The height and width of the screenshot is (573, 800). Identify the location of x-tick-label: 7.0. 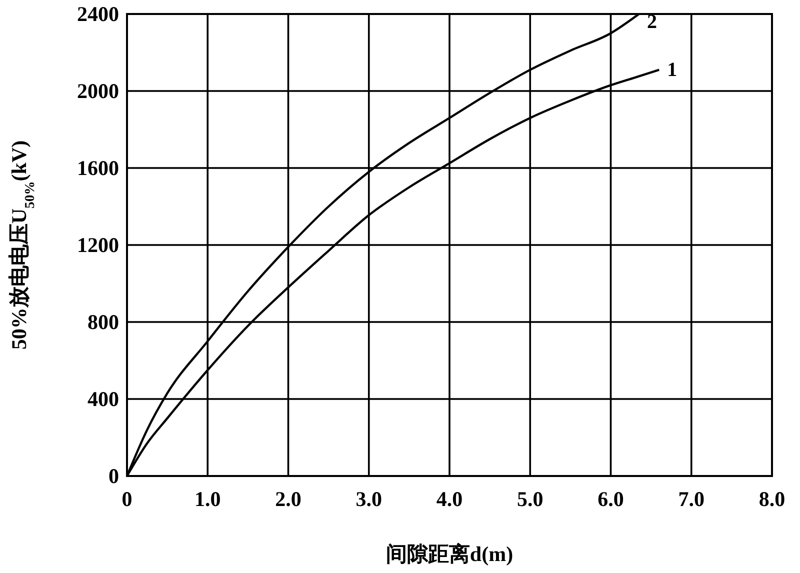
(691, 499).